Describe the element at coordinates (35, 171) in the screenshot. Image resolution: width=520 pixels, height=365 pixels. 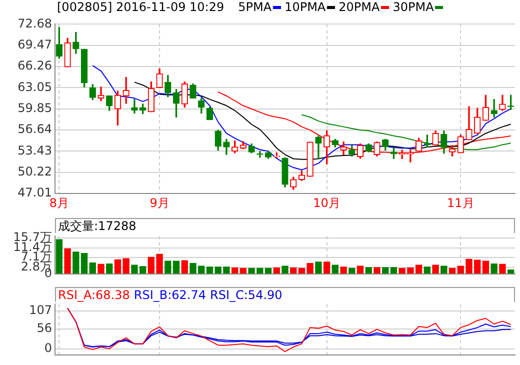
I see `y-tick-label: 50.22` at that location.